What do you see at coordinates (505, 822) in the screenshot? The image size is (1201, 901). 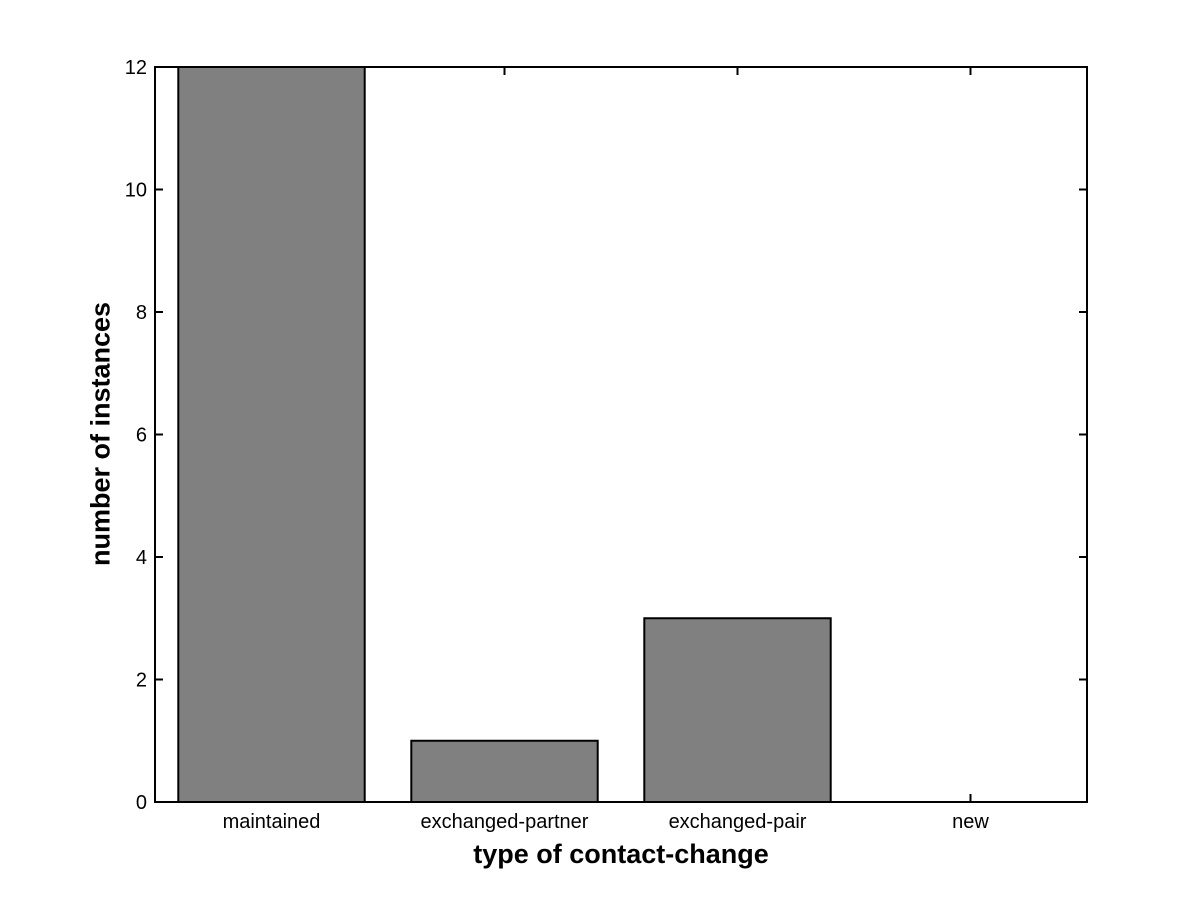 I see `x-tick-label: exchanged-partner` at bounding box center [505, 822].